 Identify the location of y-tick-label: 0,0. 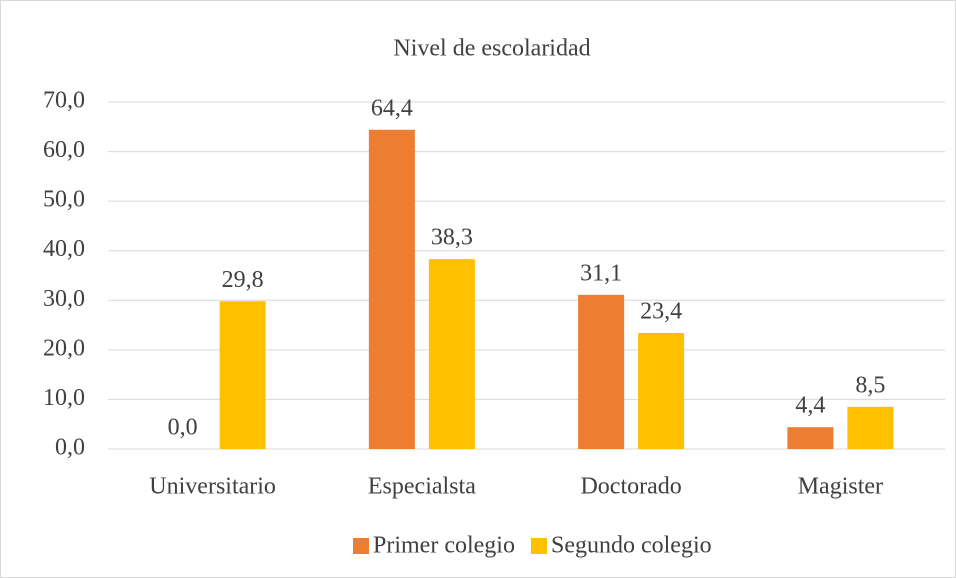
(70, 448).